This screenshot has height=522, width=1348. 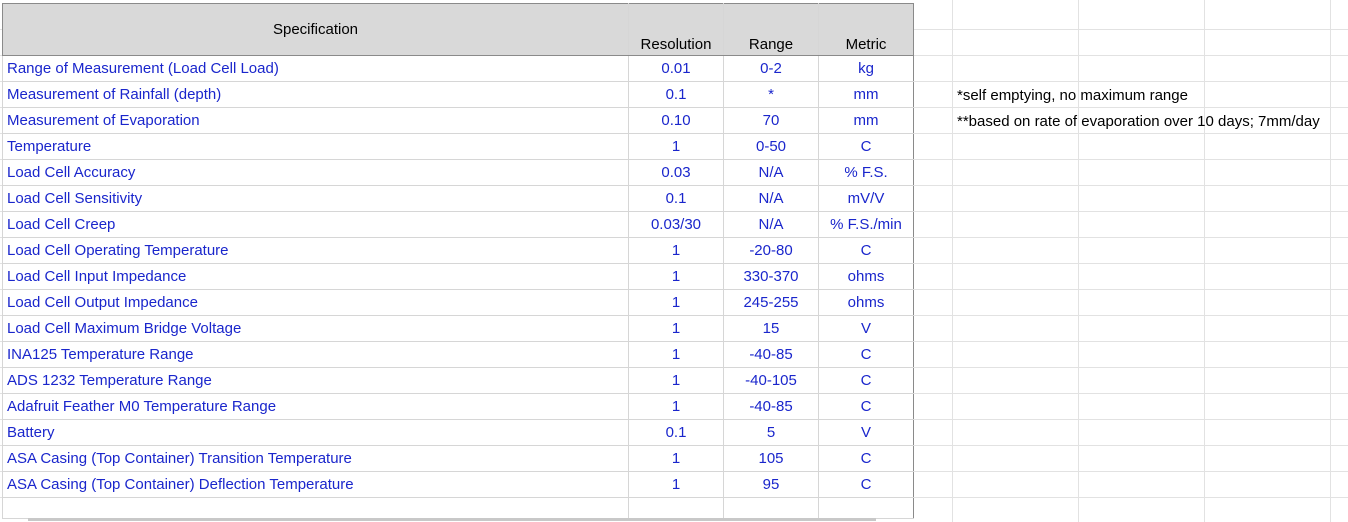 What do you see at coordinates (771, 68) in the screenshot?
I see `cell-range: 0-2` at bounding box center [771, 68].